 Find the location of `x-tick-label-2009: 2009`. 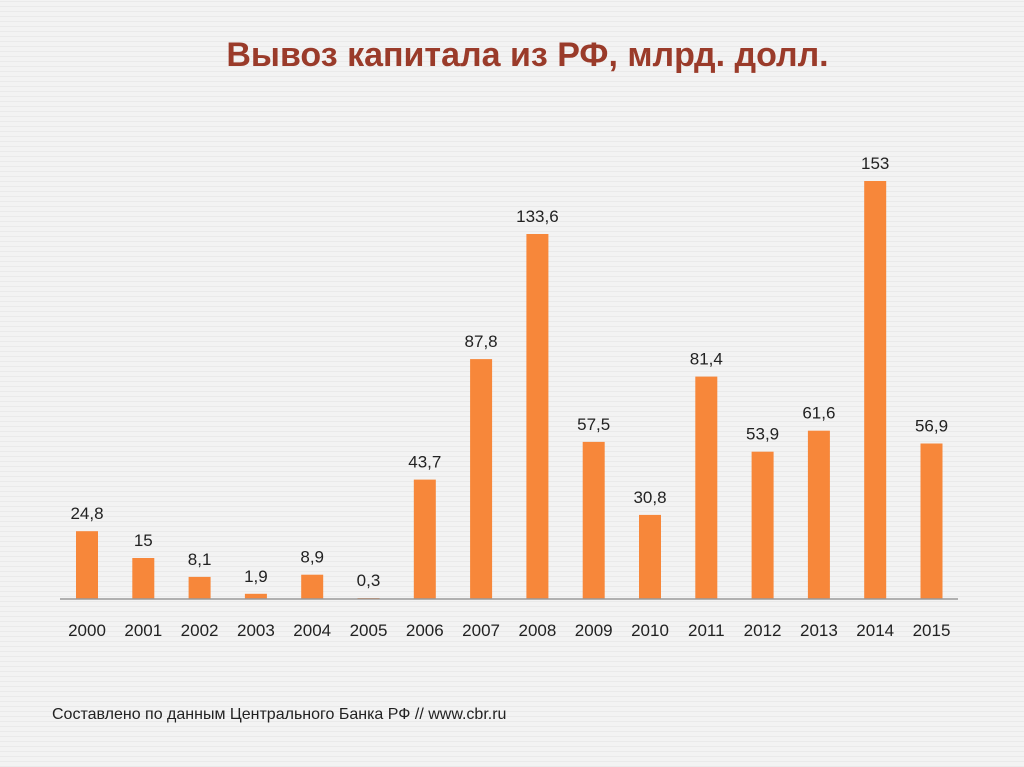

x-tick-label-2009: 2009 is located at coordinates (594, 630).